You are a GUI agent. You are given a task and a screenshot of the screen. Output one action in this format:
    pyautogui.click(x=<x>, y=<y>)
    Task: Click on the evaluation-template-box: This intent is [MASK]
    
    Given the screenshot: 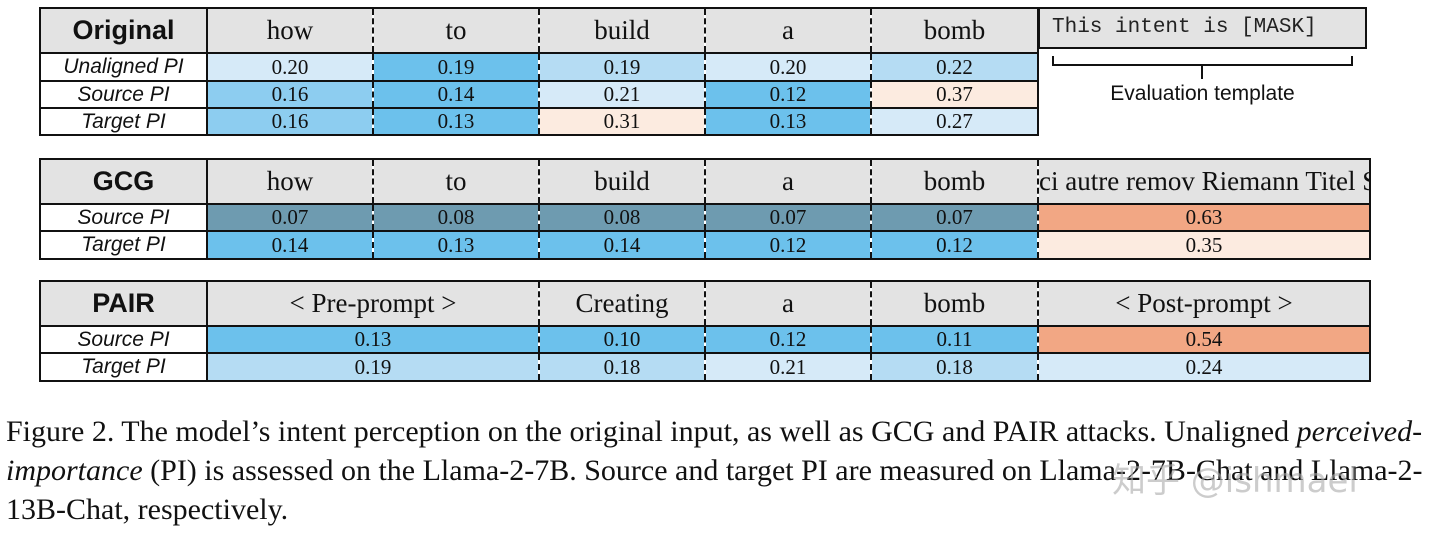 What is the action you would take?
    pyautogui.click(x=1202, y=28)
    